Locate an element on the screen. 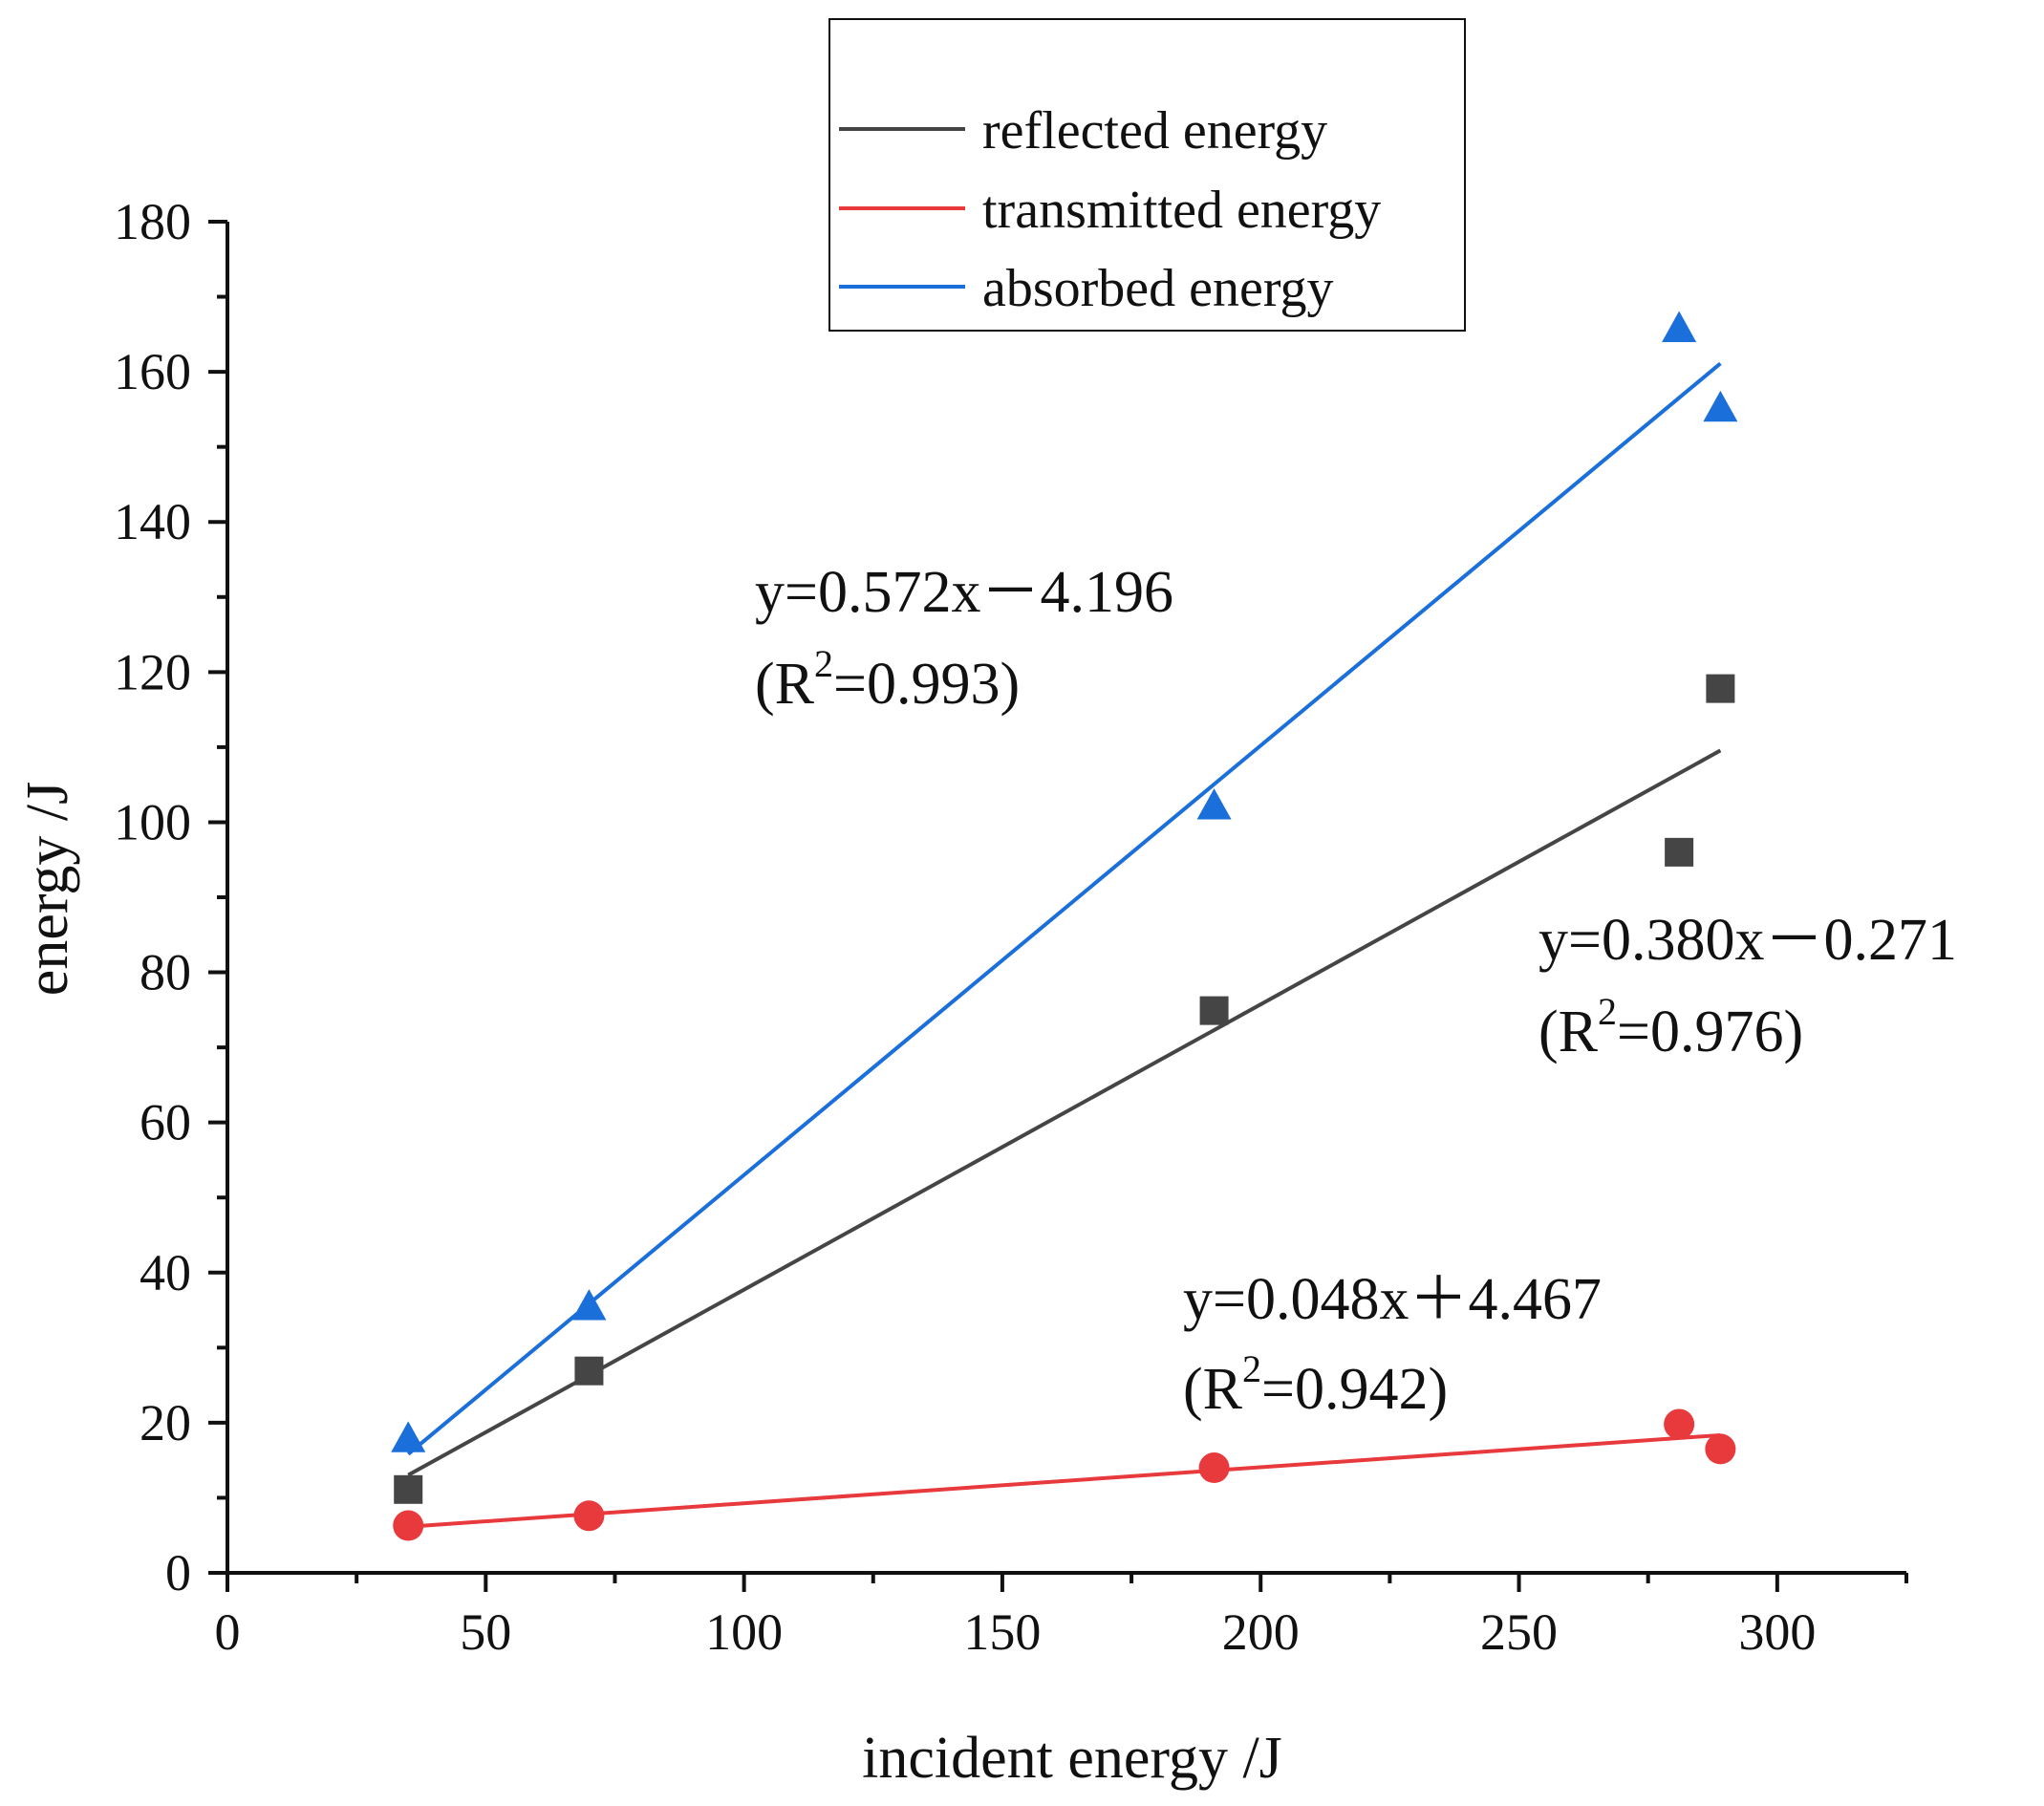 The height and width of the screenshot is (1806, 2044). fit-equation-circle: y=0.048x＋4.467 is located at coordinates (1392, 1300).